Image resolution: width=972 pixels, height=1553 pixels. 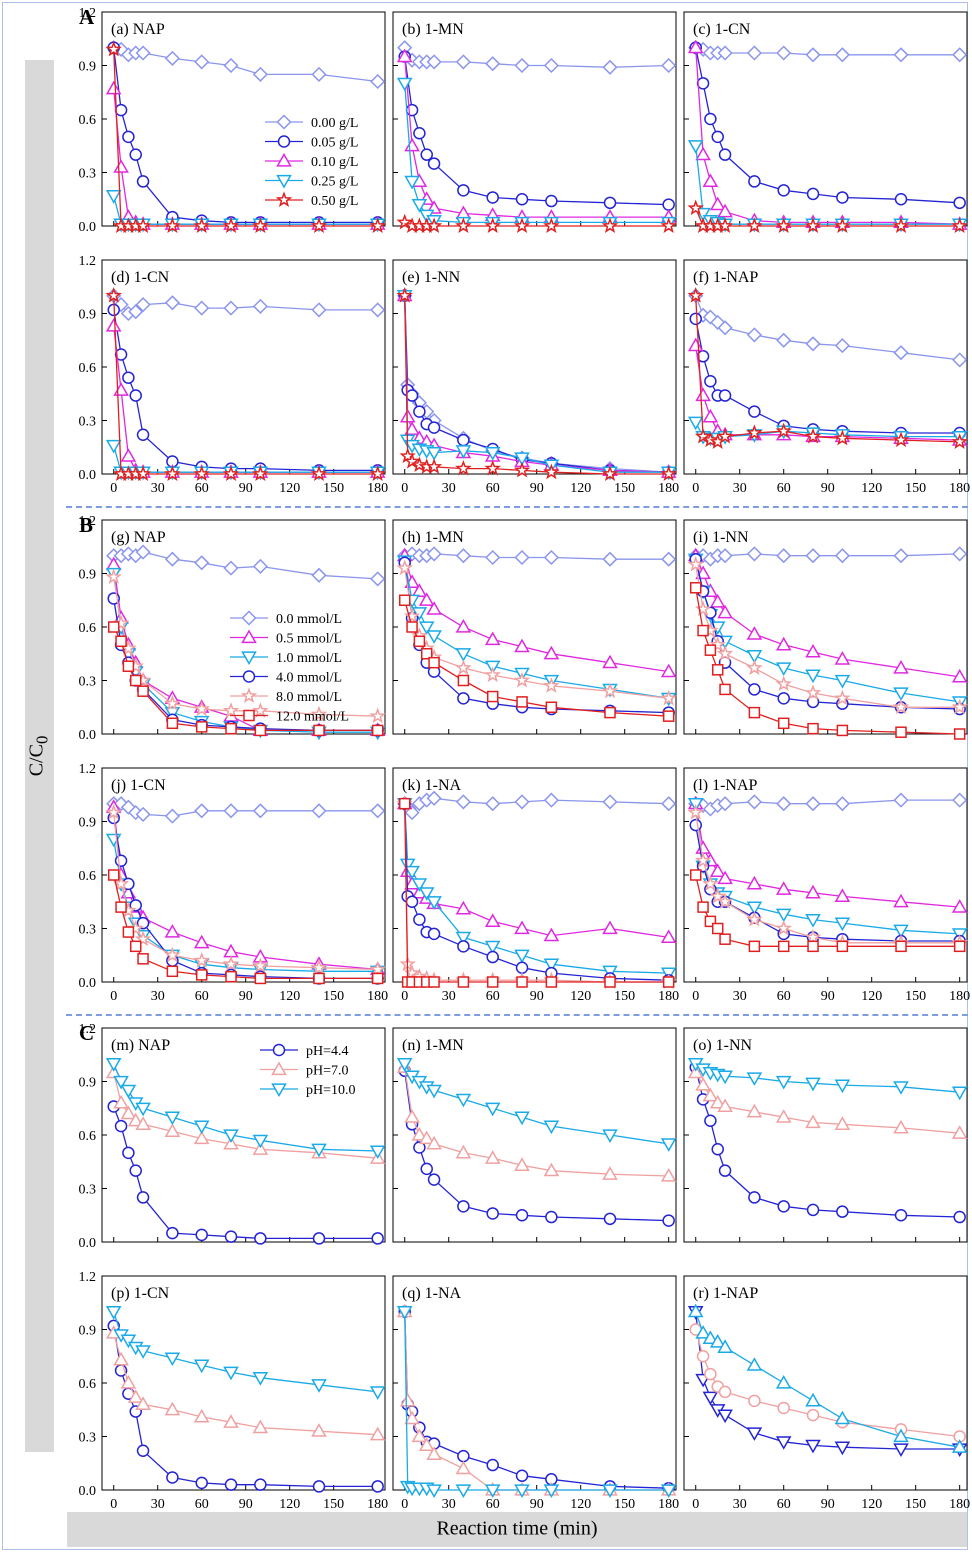 I want to click on panel-o: (o) 1-NN, so click(x=825, y=1135).